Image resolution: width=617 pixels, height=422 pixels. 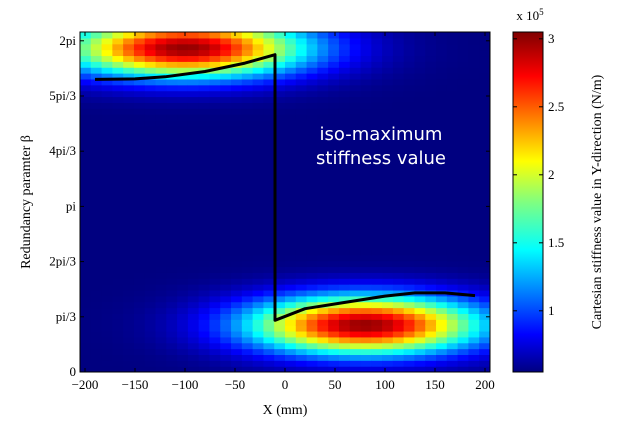 I want to click on colorbar-ticks: 11.522.53, so click(x=538, y=174).